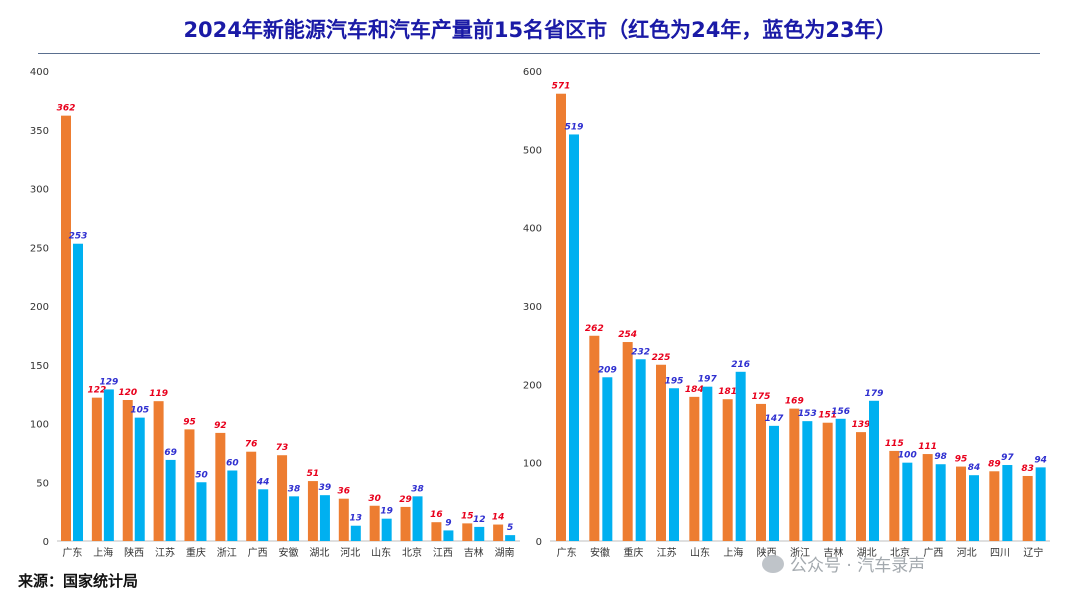 This screenshot has width=1080, height=605. I want to click on data-label-2023: 147, so click(775, 419).